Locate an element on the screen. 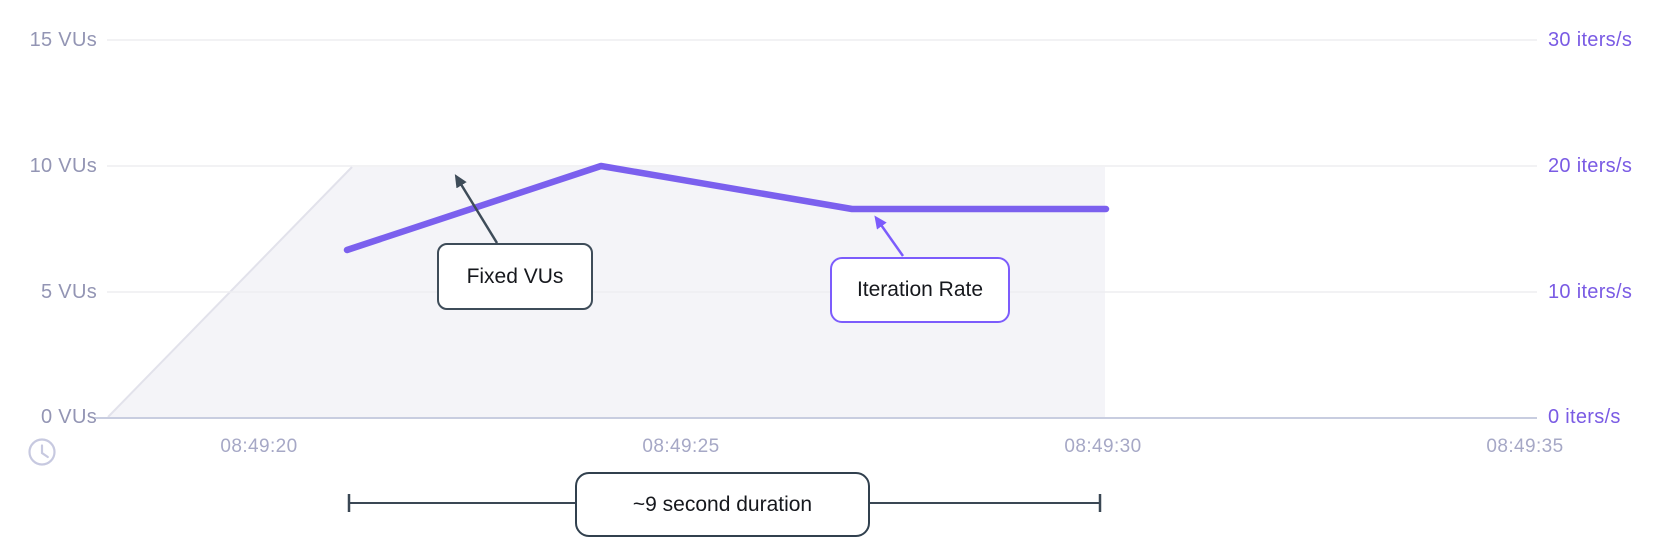  iteration-rate-line is located at coordinates (726, 208).